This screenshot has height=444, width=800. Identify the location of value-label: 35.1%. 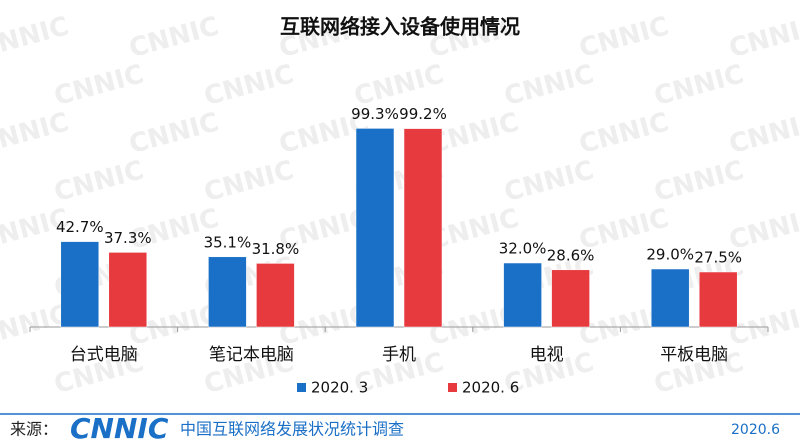
(228, 242).